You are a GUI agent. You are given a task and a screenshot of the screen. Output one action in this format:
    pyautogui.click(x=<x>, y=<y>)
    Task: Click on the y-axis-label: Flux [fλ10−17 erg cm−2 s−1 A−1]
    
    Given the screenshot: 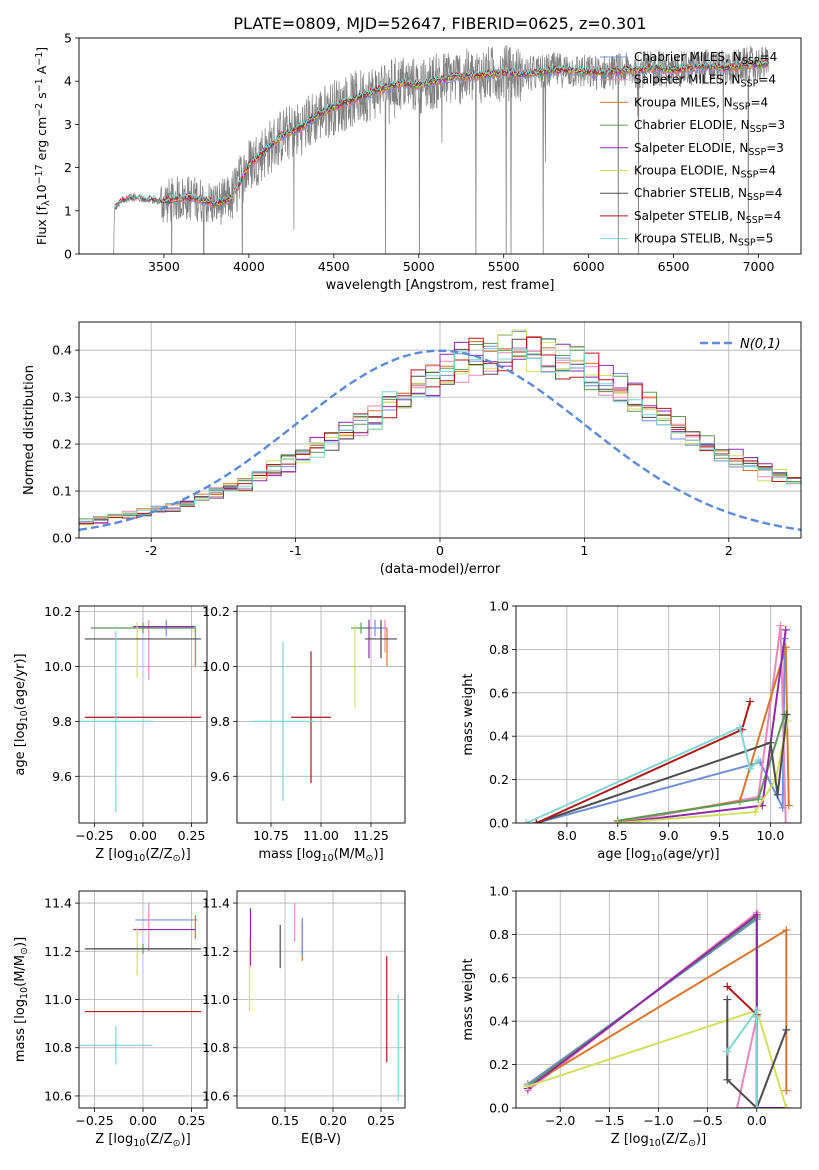 What is the action you would take?
    pyautogui.click(x=43, y=146)
    